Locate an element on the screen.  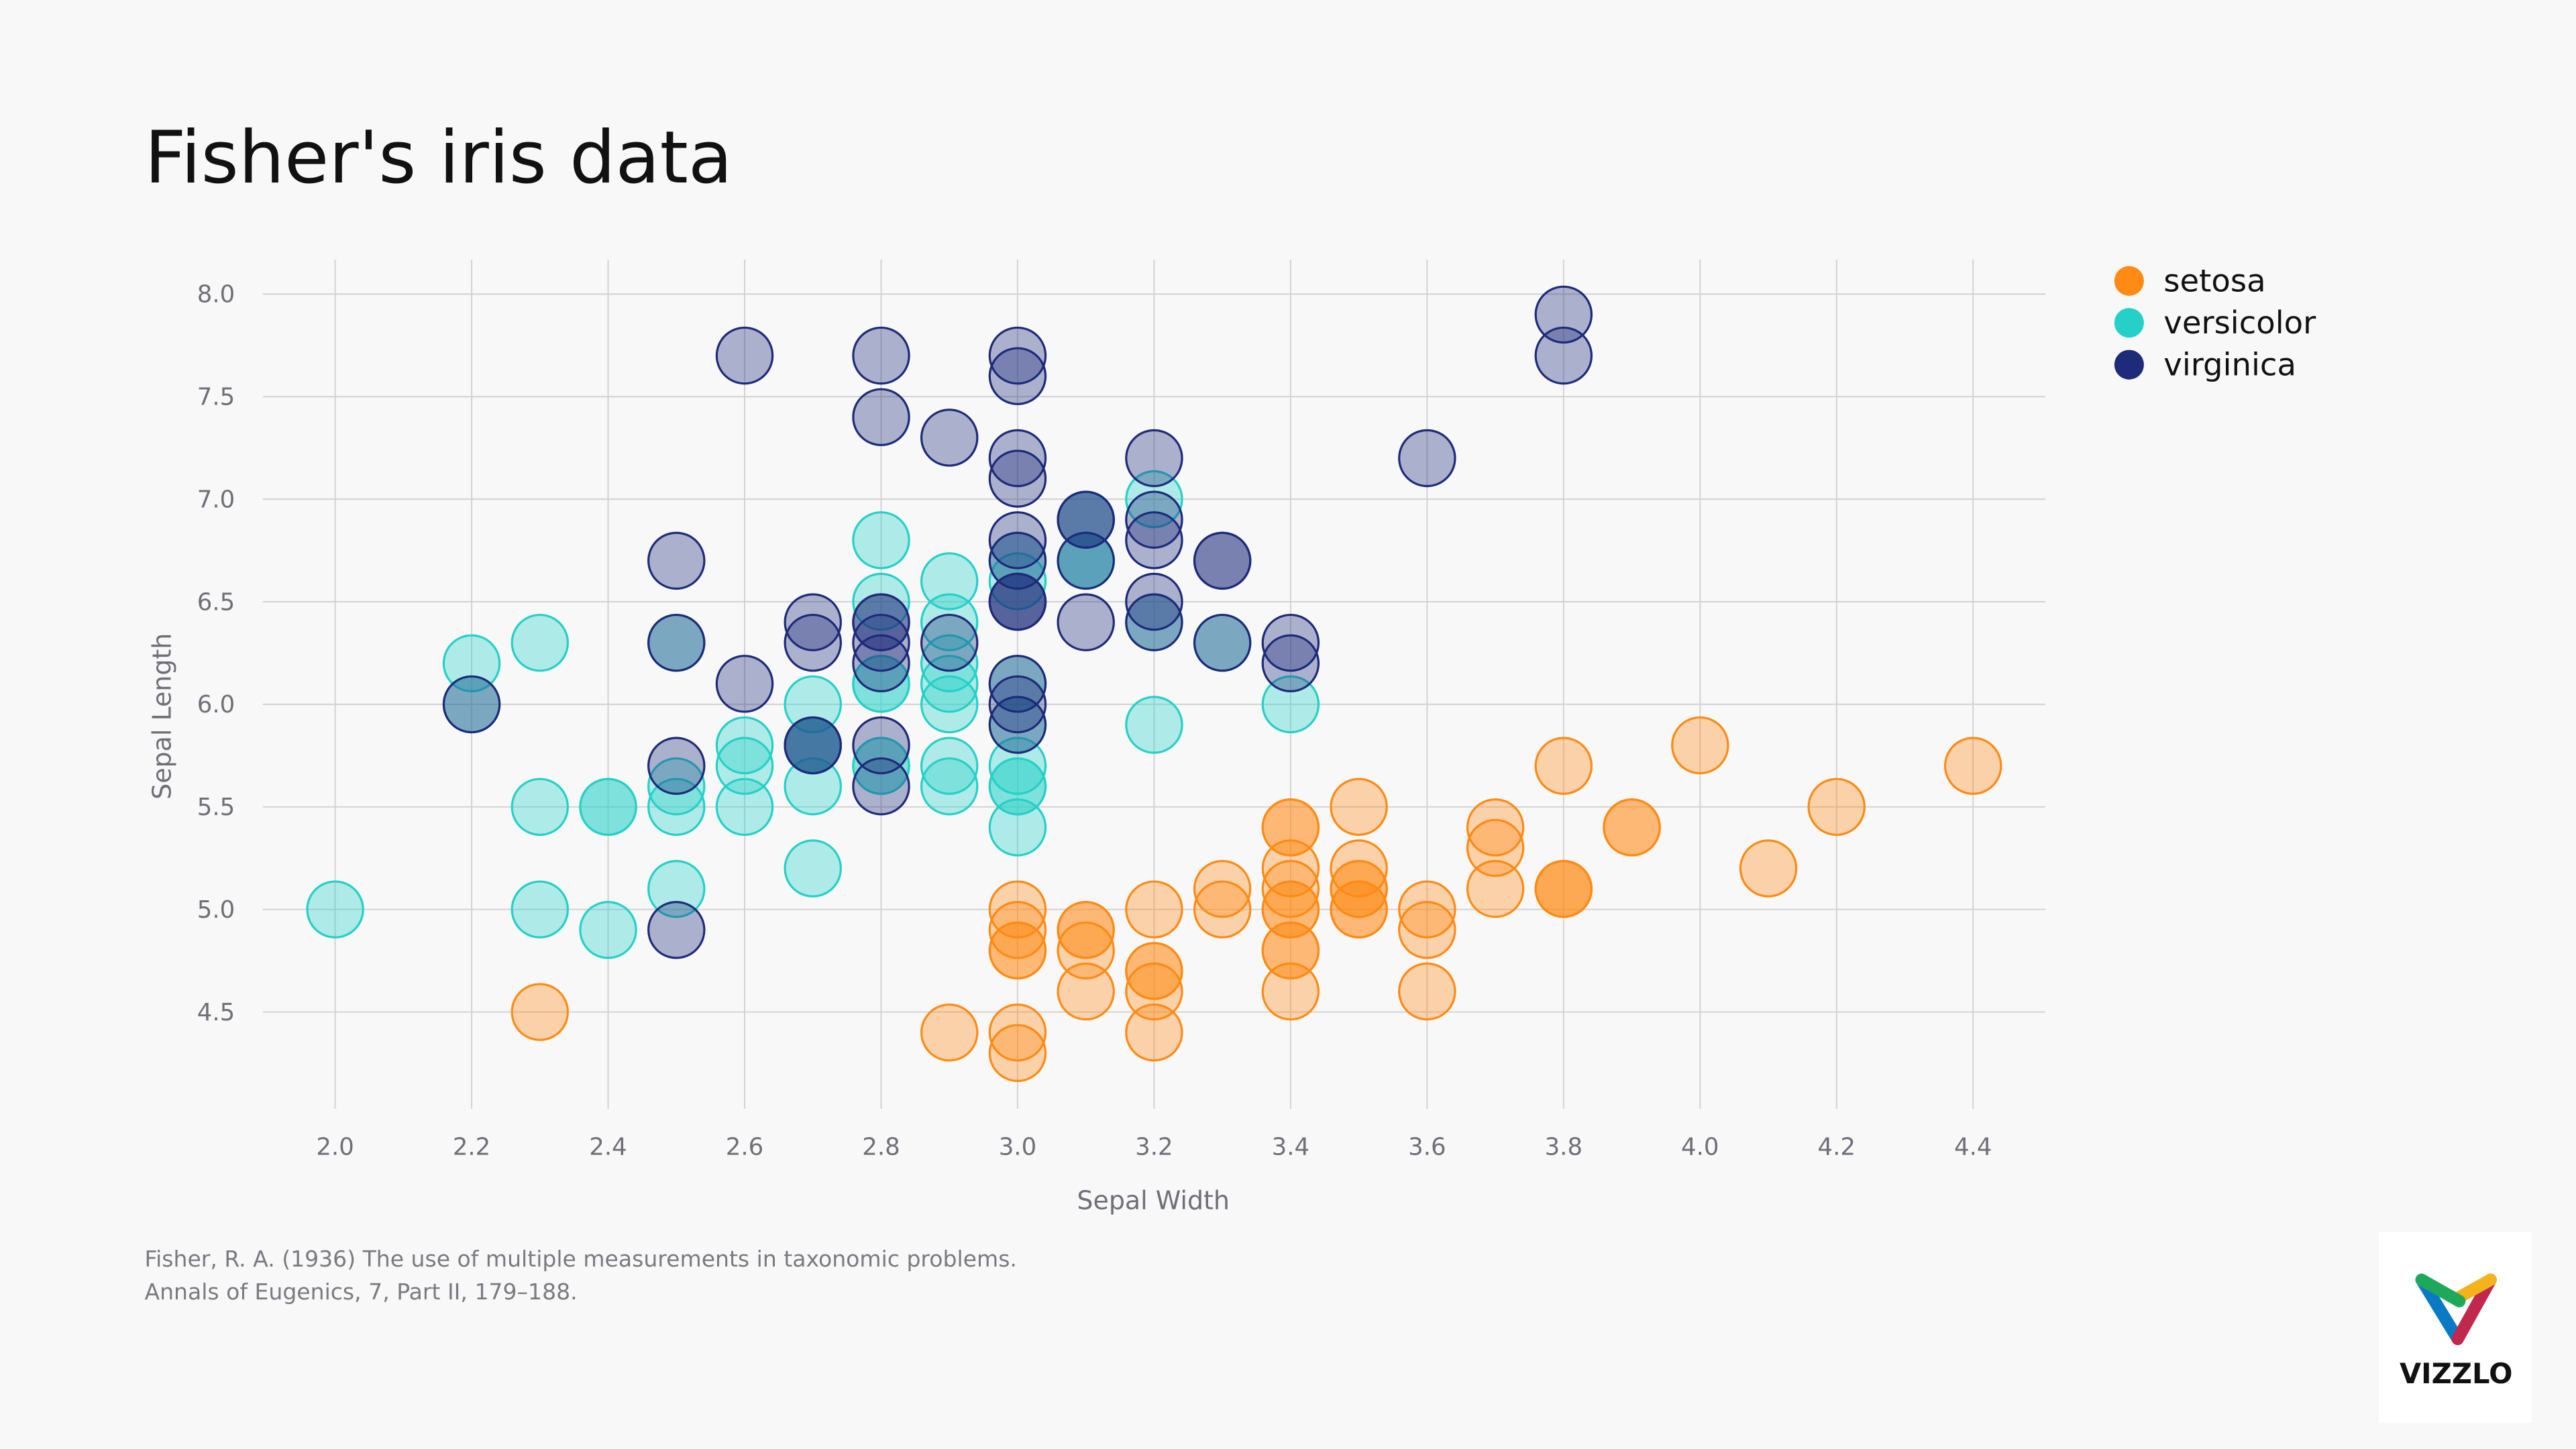
legend-label: versicolor is located at coordinates (2239, 323).